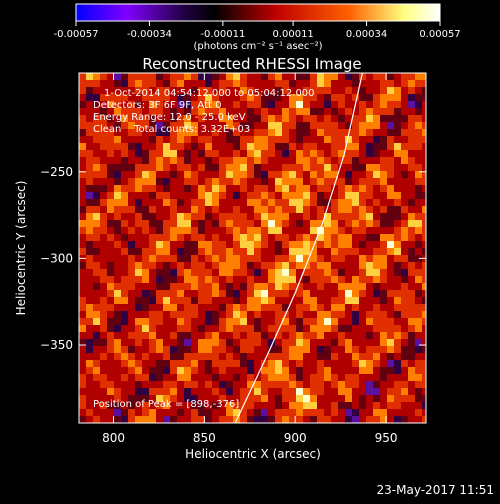 This screenshot has height=504, width=500. What do you see at coordinates (56, 258) in the screenshot?
I see `y-tick-label: −300` at bounding box center [56, 258].